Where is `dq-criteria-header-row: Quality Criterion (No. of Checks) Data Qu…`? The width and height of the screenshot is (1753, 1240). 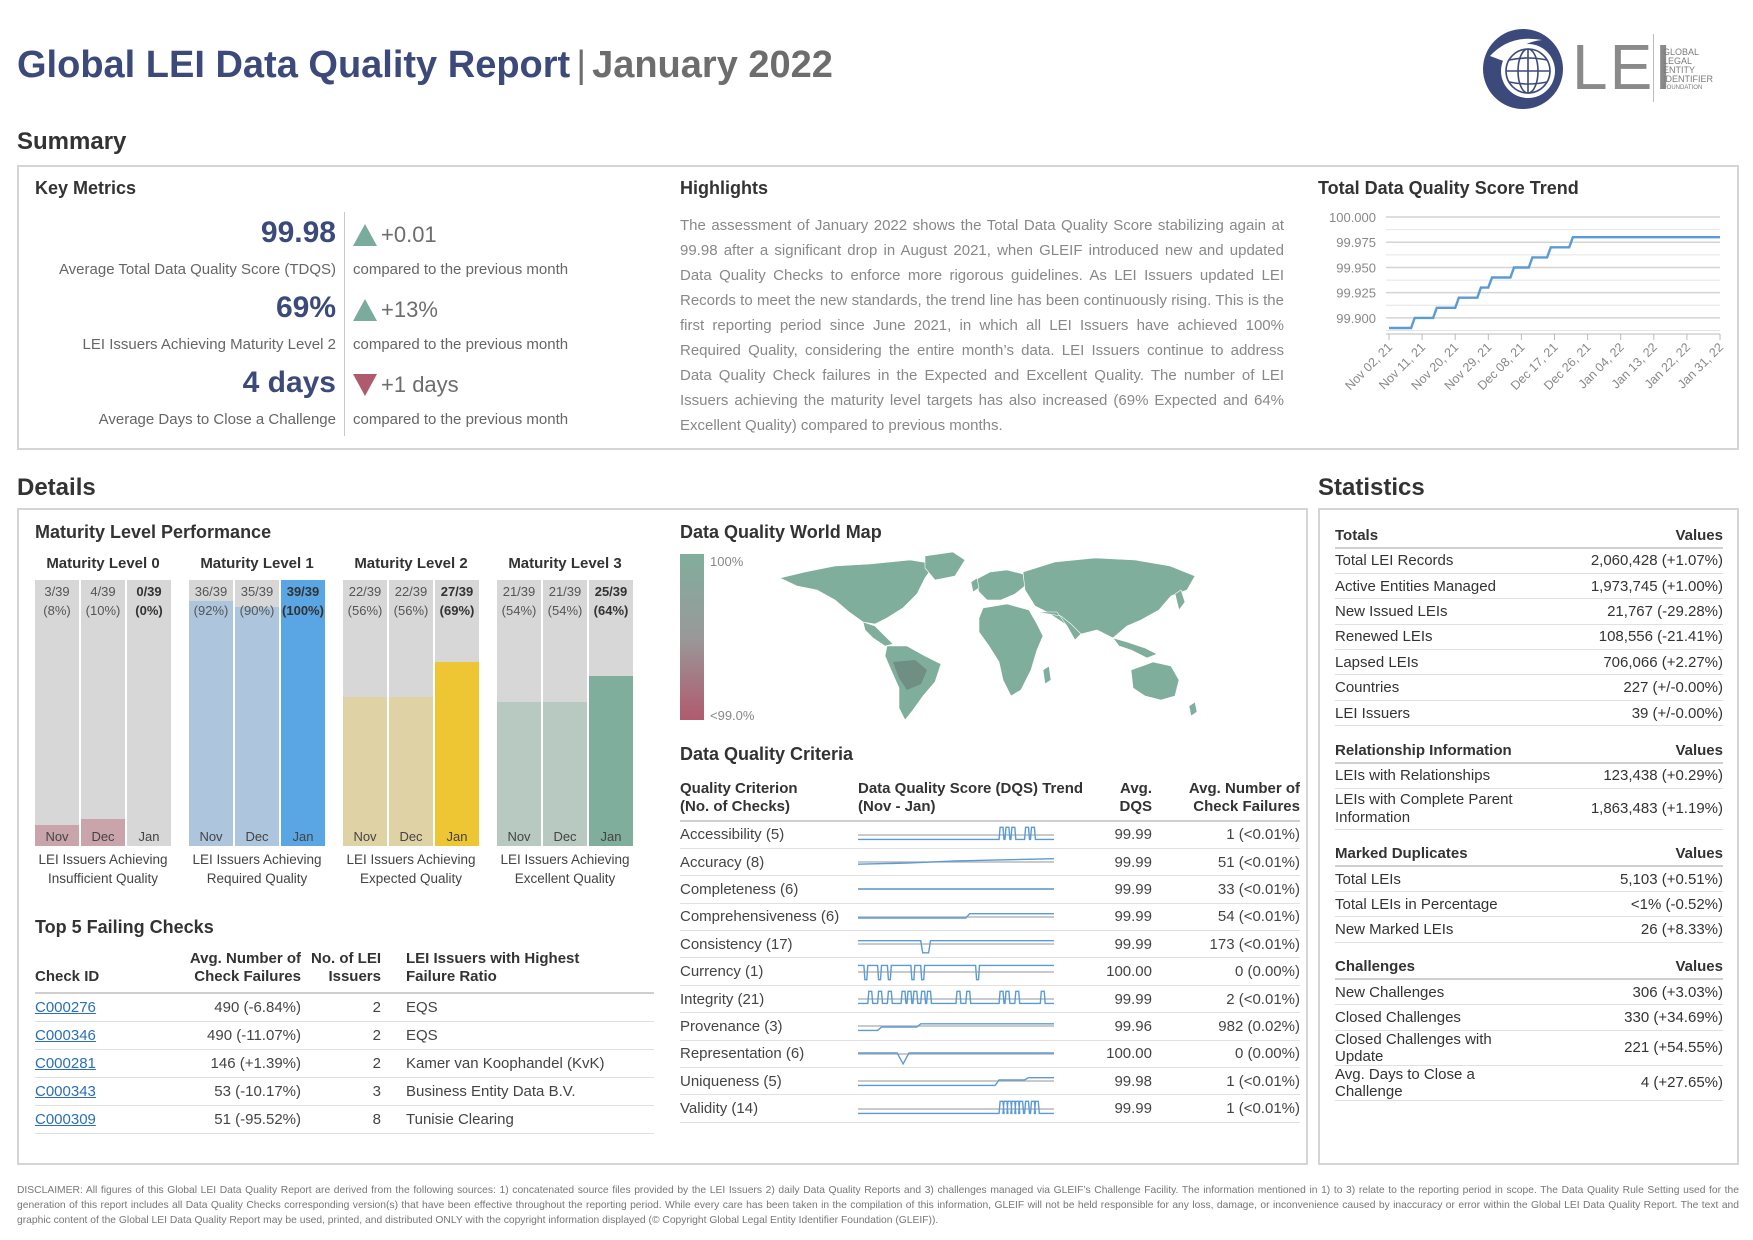
dq-criteria-header-row: Quality Criterion (No. of Checks) Data Qu… is located at coordinates (990, 801).